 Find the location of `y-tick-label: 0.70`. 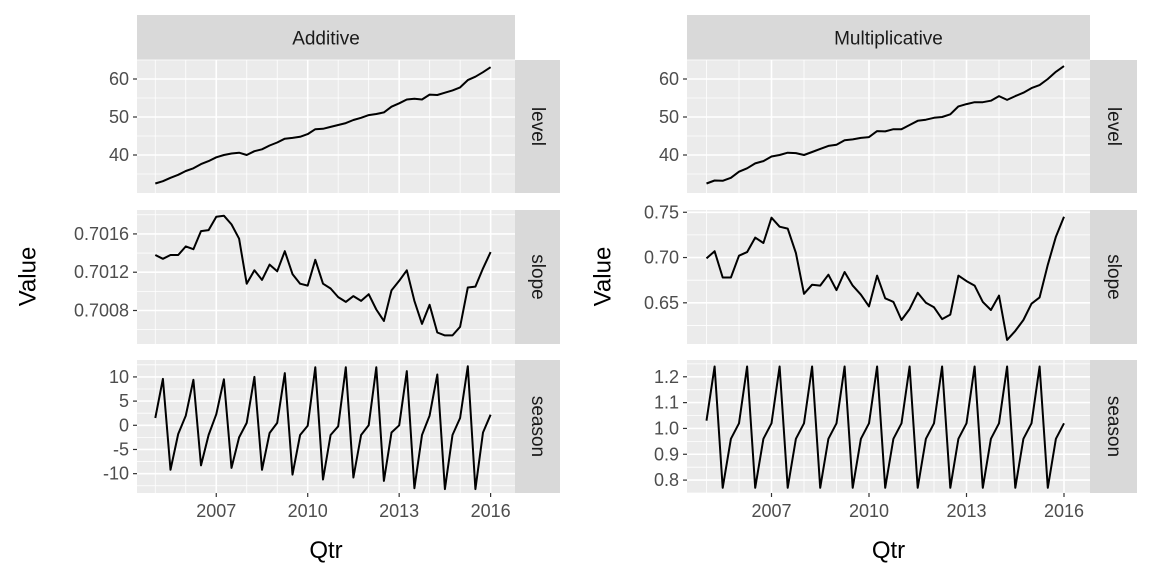

y-tick-label: 0.70 is located at coordinates (661, 258).